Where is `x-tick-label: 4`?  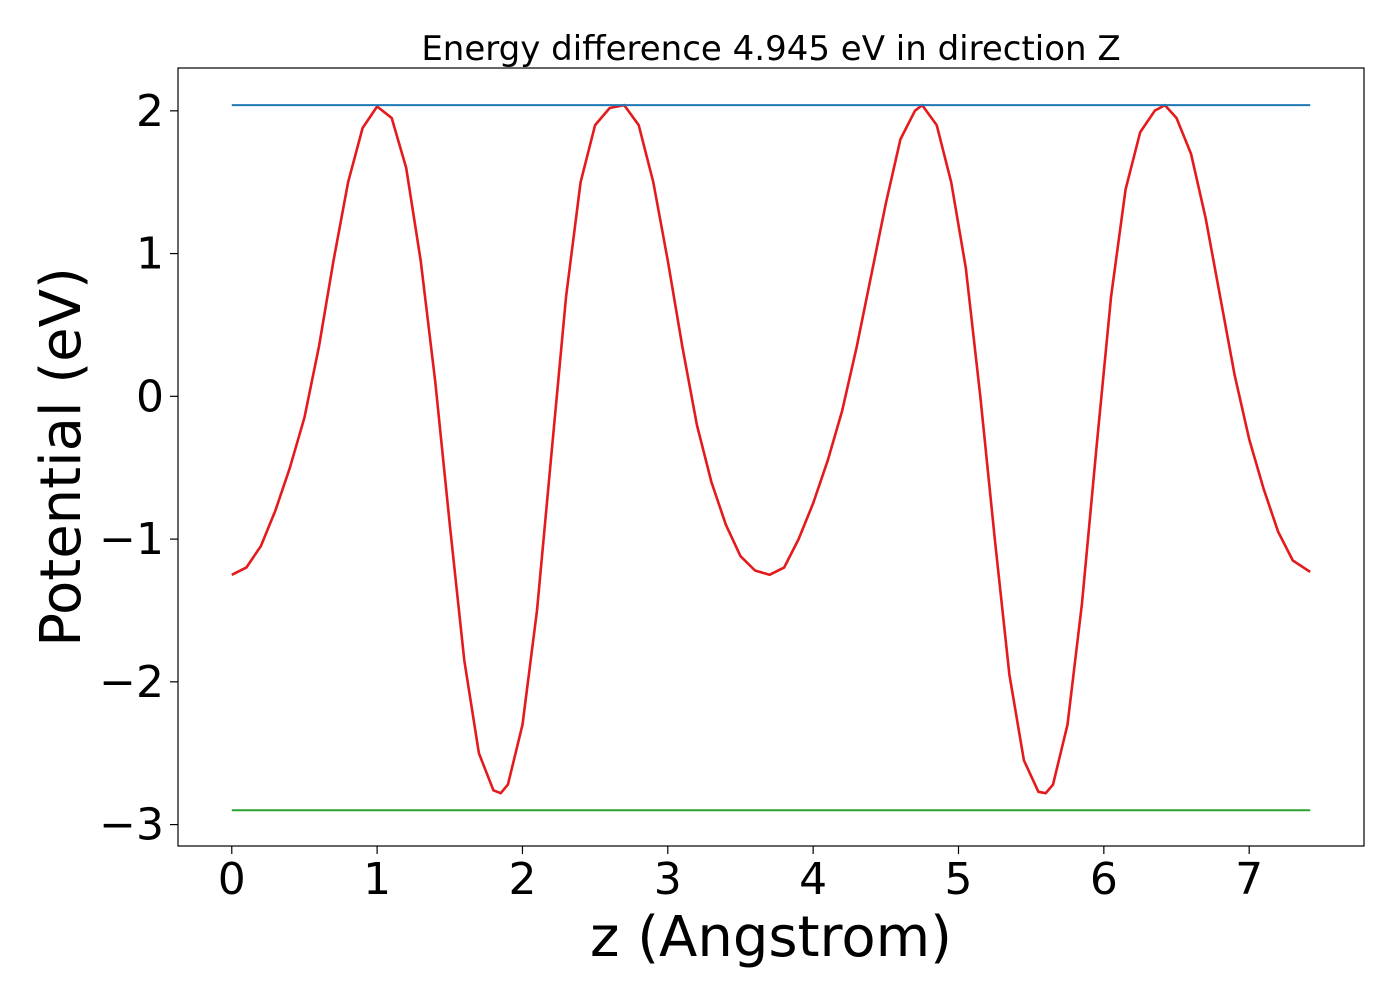 x-tick-label: 4 is located at coordinates (813, 879).